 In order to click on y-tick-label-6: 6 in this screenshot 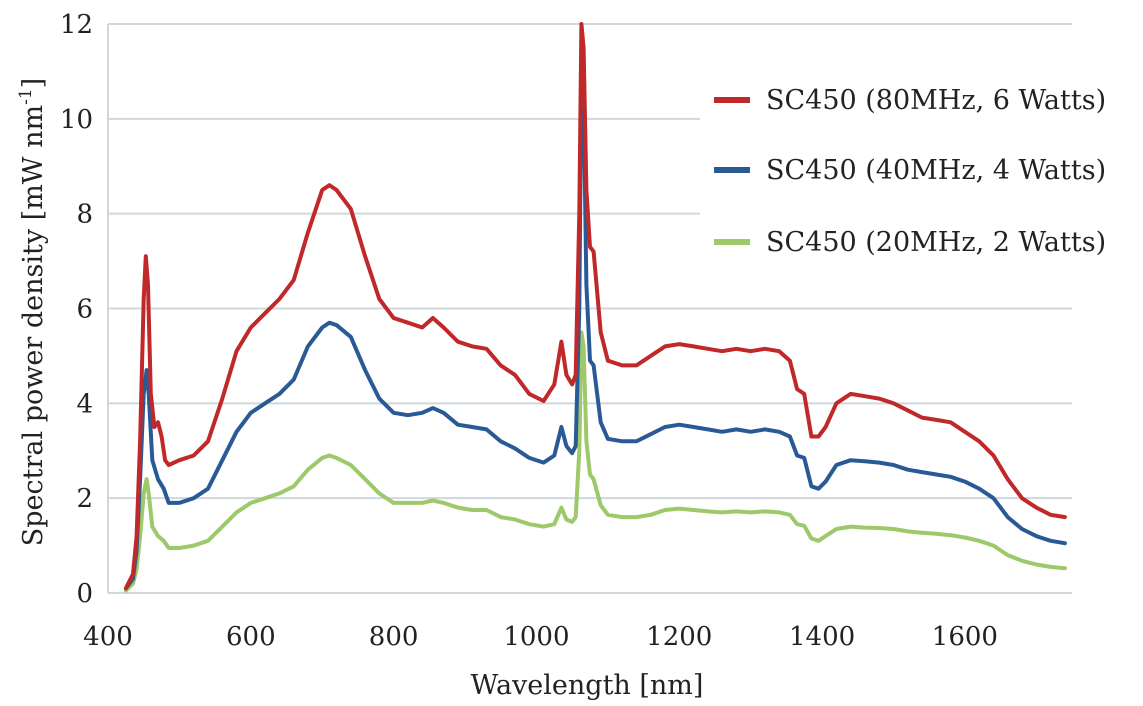, I will do `click(84, 310)`.